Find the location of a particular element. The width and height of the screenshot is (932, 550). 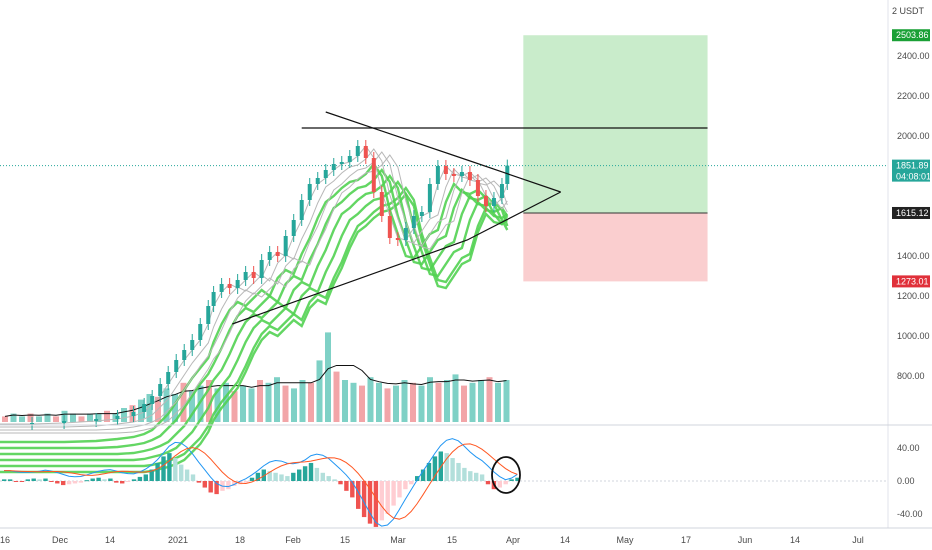

price-tick-label: 1400.00 is located at coordinates (913, 256).